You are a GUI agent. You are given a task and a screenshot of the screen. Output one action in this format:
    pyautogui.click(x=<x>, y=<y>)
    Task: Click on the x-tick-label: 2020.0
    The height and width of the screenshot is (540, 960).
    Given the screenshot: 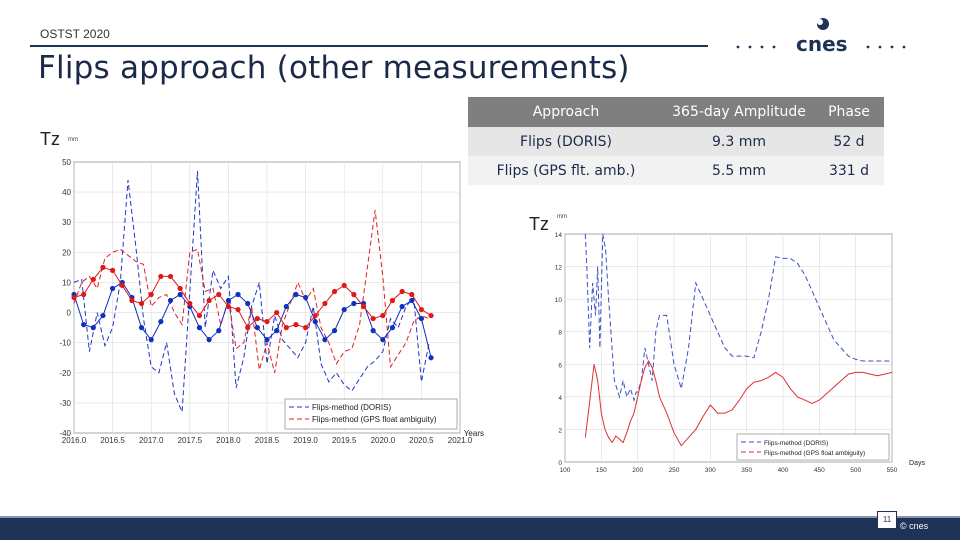 What is the action you would take?
    pyautogui.click(x=383, y=440)
    